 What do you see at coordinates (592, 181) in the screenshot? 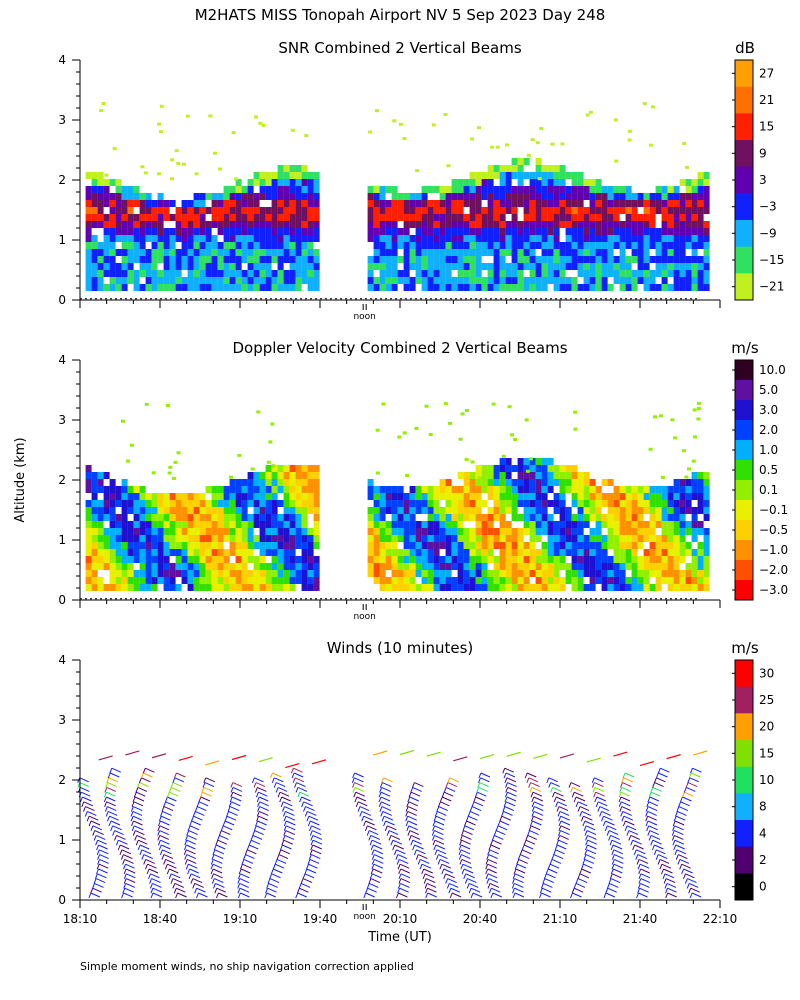
I see `heatmap-speck` at bounding box center [592, 181].